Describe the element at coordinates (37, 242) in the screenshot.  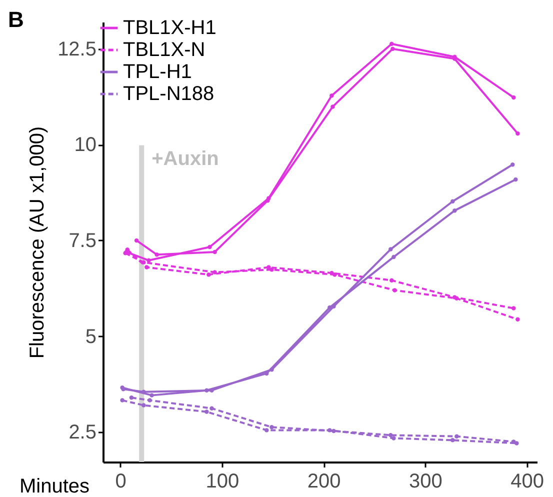
I see `y-axis-title: Fluorescence (AU x1,000)` at that location.